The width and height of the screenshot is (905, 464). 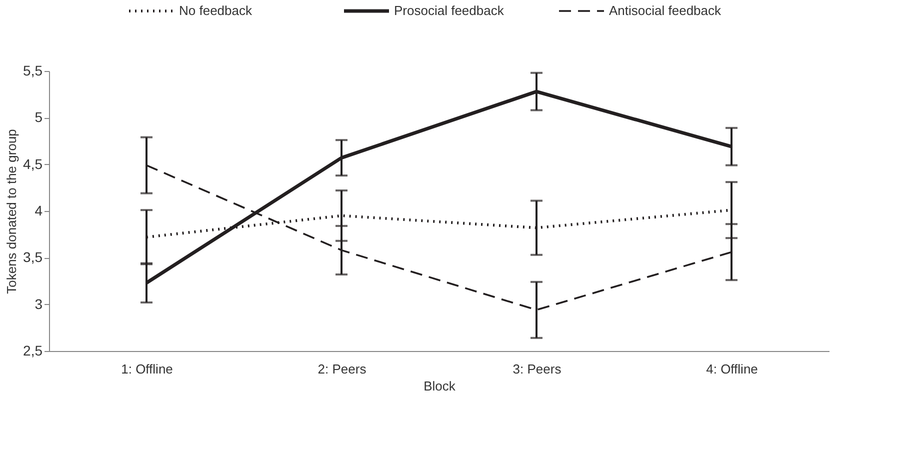 What do you see at coordinates (12, 211) in the screenshot?
I see `y-axis-title: Tokens donated to the group` at bounding box center [12, 211].